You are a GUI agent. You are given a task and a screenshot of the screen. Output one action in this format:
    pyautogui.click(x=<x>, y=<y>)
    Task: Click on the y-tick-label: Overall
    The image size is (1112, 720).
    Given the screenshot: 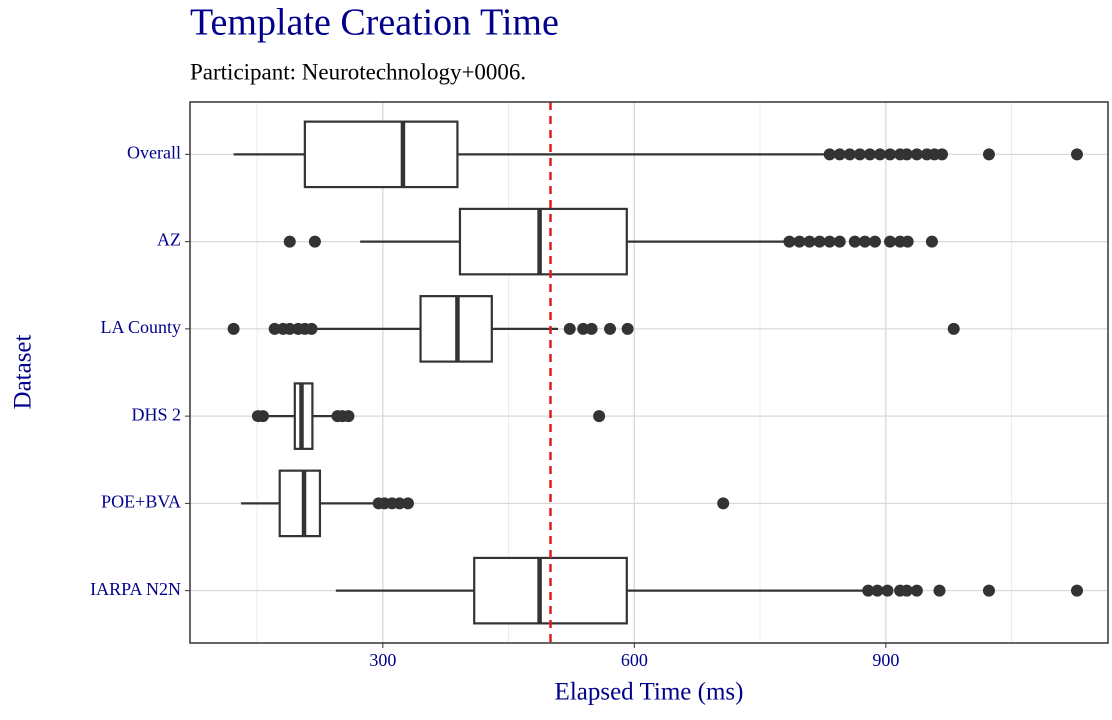 What is the action you would take?
    pyautogui.click(x=154, y=152)
    